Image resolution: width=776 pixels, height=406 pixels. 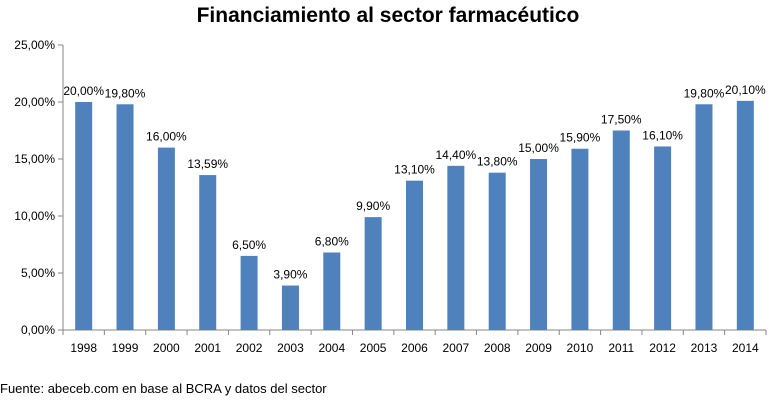 I want to click on x-tick-label: 2008, so click(x=497, y=348).